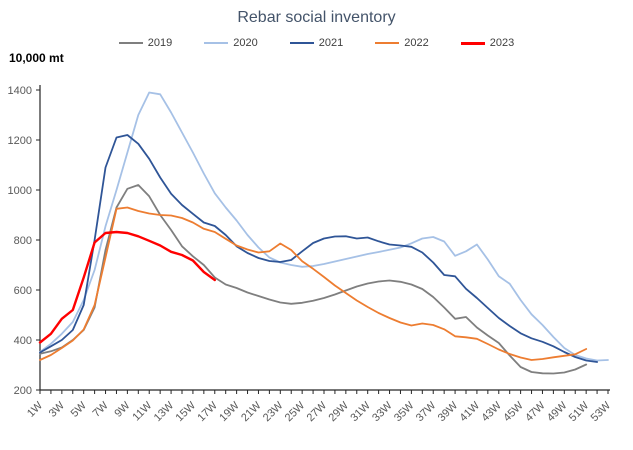 The width and height of the screenshot is (633, 450). I want to click on x-axis-label: 7W, so click(101, 409).